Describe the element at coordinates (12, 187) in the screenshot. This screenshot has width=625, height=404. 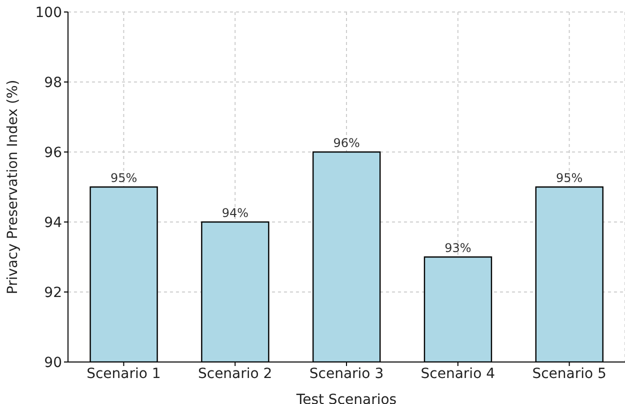
I see `y-axis-title: Privacy Preservation Index (%)` at that location.